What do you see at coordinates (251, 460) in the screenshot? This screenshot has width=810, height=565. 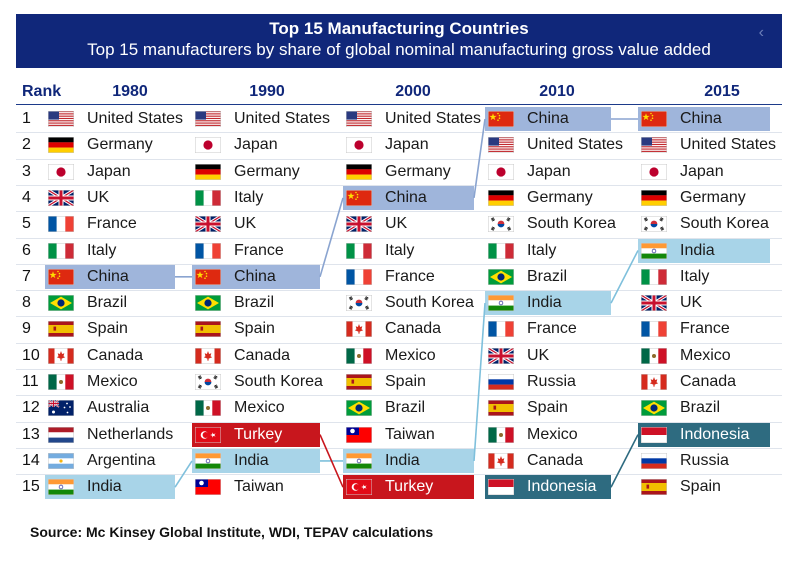 I see `country-name: India` at bounding box center [251, 460].